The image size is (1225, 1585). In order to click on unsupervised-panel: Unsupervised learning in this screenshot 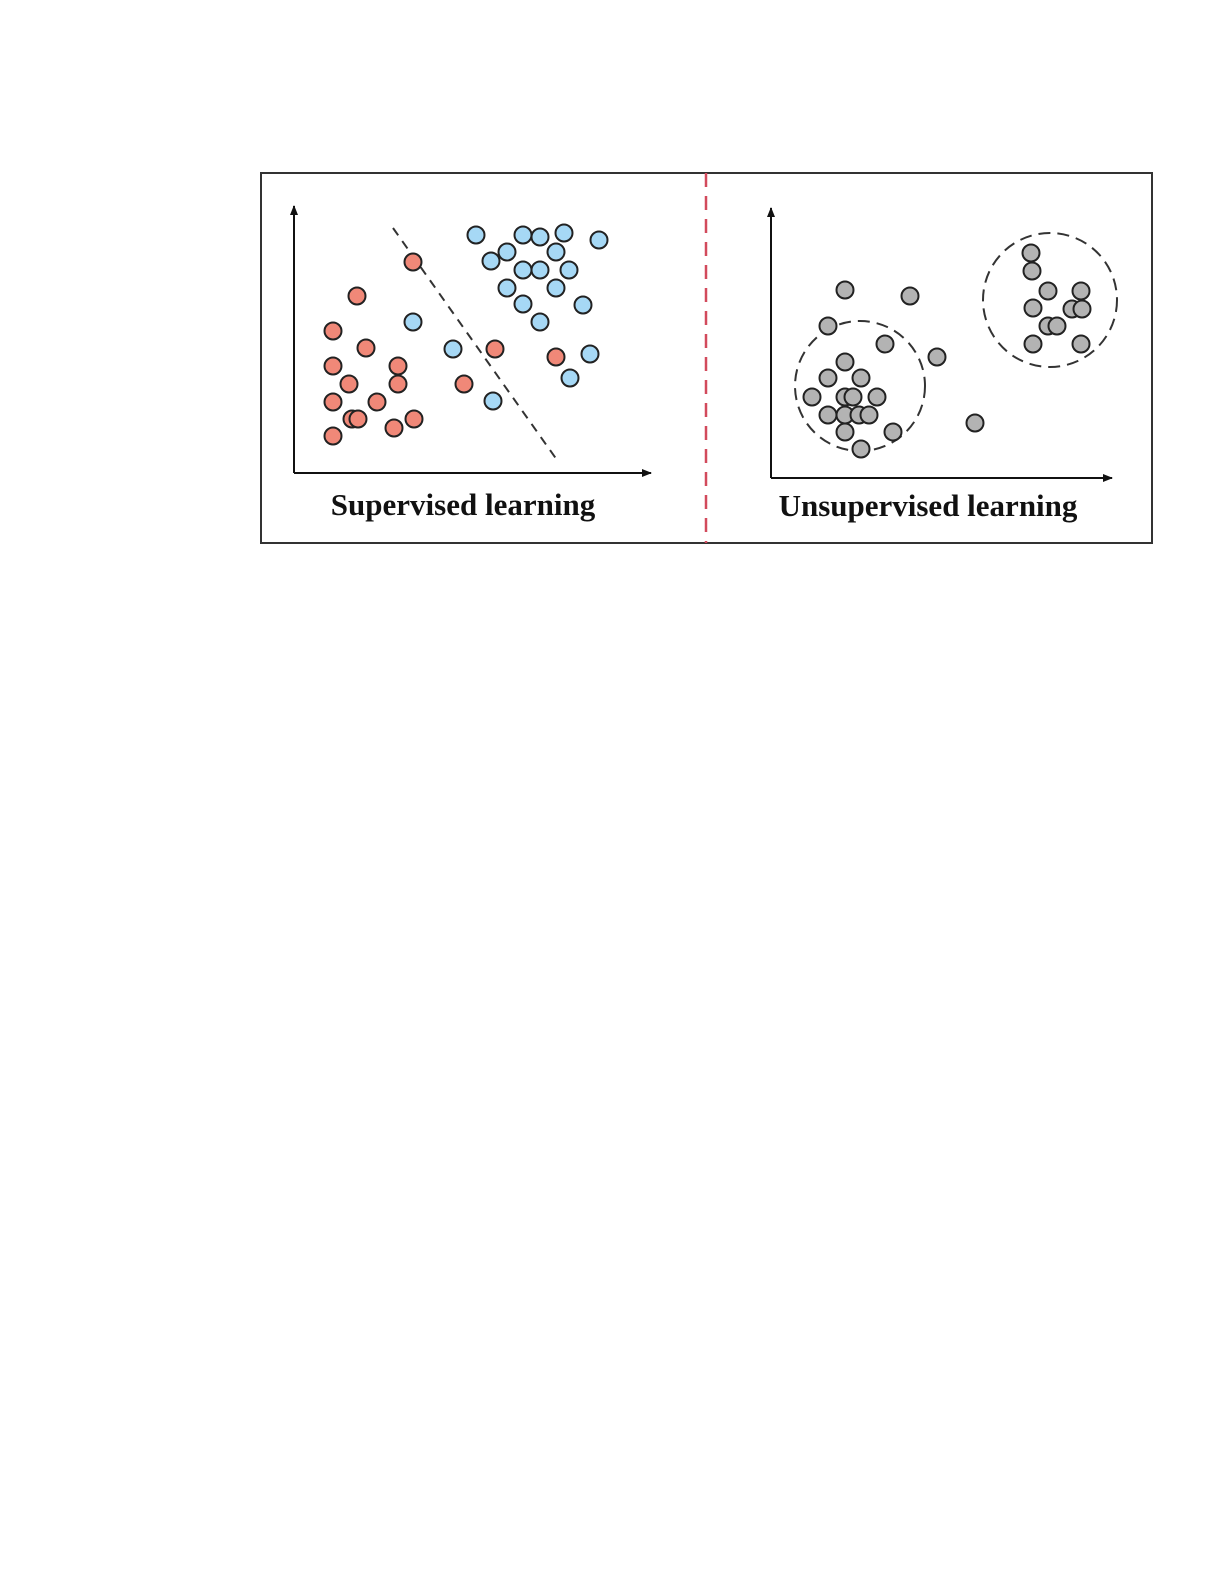, I will do `click(942, 365)`.